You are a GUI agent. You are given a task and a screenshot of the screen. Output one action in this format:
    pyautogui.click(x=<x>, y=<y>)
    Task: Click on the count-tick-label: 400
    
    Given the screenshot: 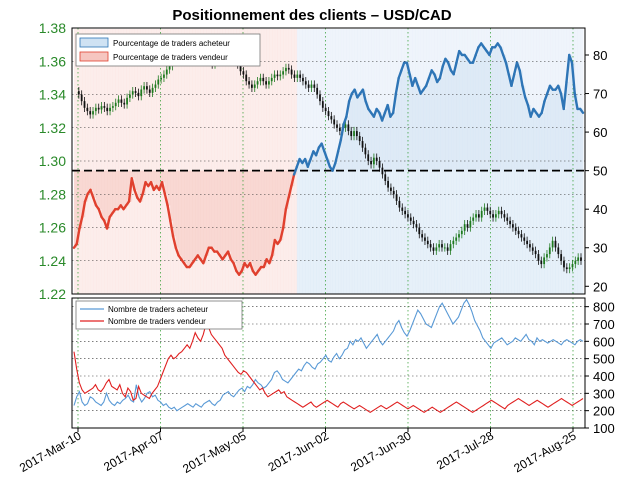 What is the action you would take?
    pyautogui.click(x=604, y=376)
    